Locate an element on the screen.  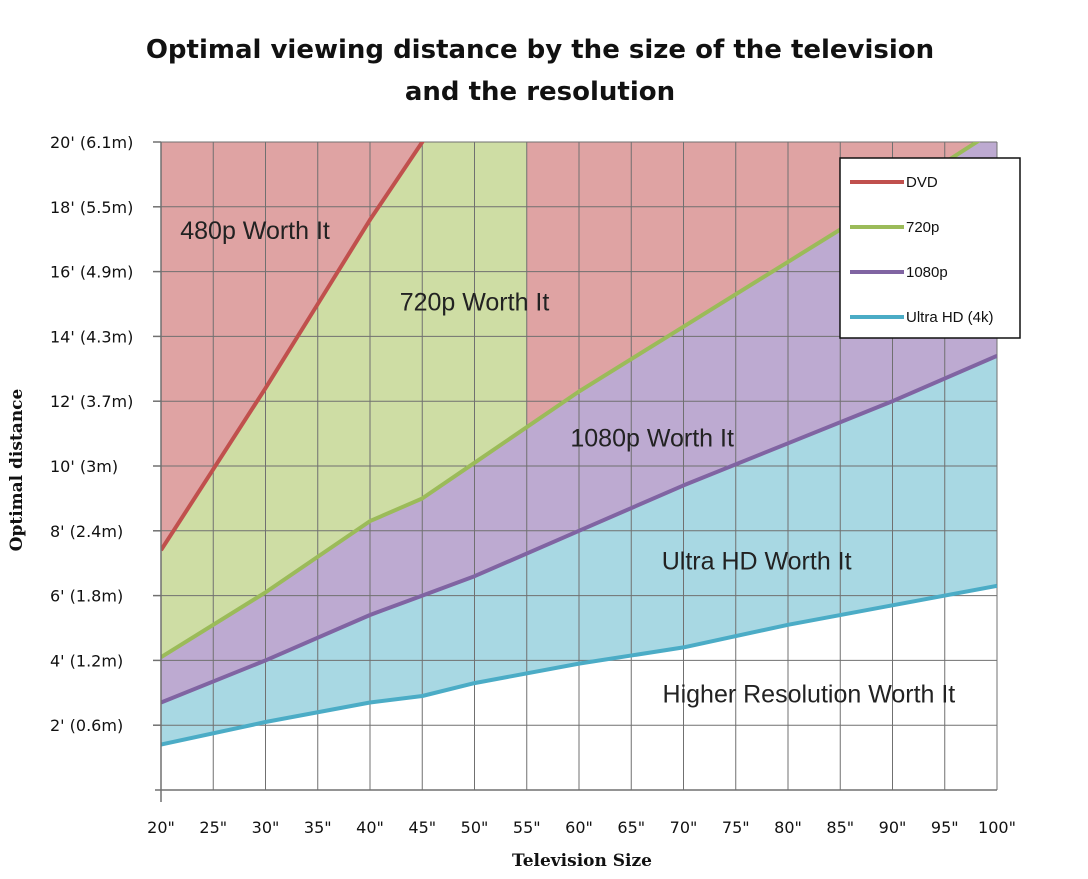
x-tick-label: 80" is located at coordinates (788, 827).